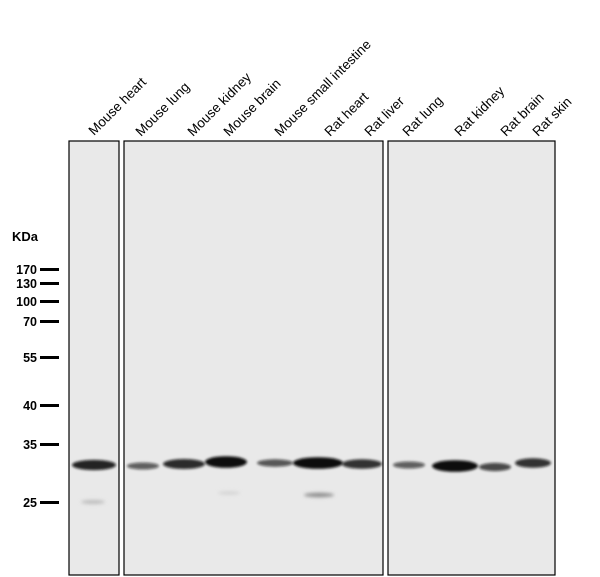 This screenshot has width=600, height=577. Describe the element at coordinates (30, 358) in the screenshot. I see `marker-label-55: 55` at that location.